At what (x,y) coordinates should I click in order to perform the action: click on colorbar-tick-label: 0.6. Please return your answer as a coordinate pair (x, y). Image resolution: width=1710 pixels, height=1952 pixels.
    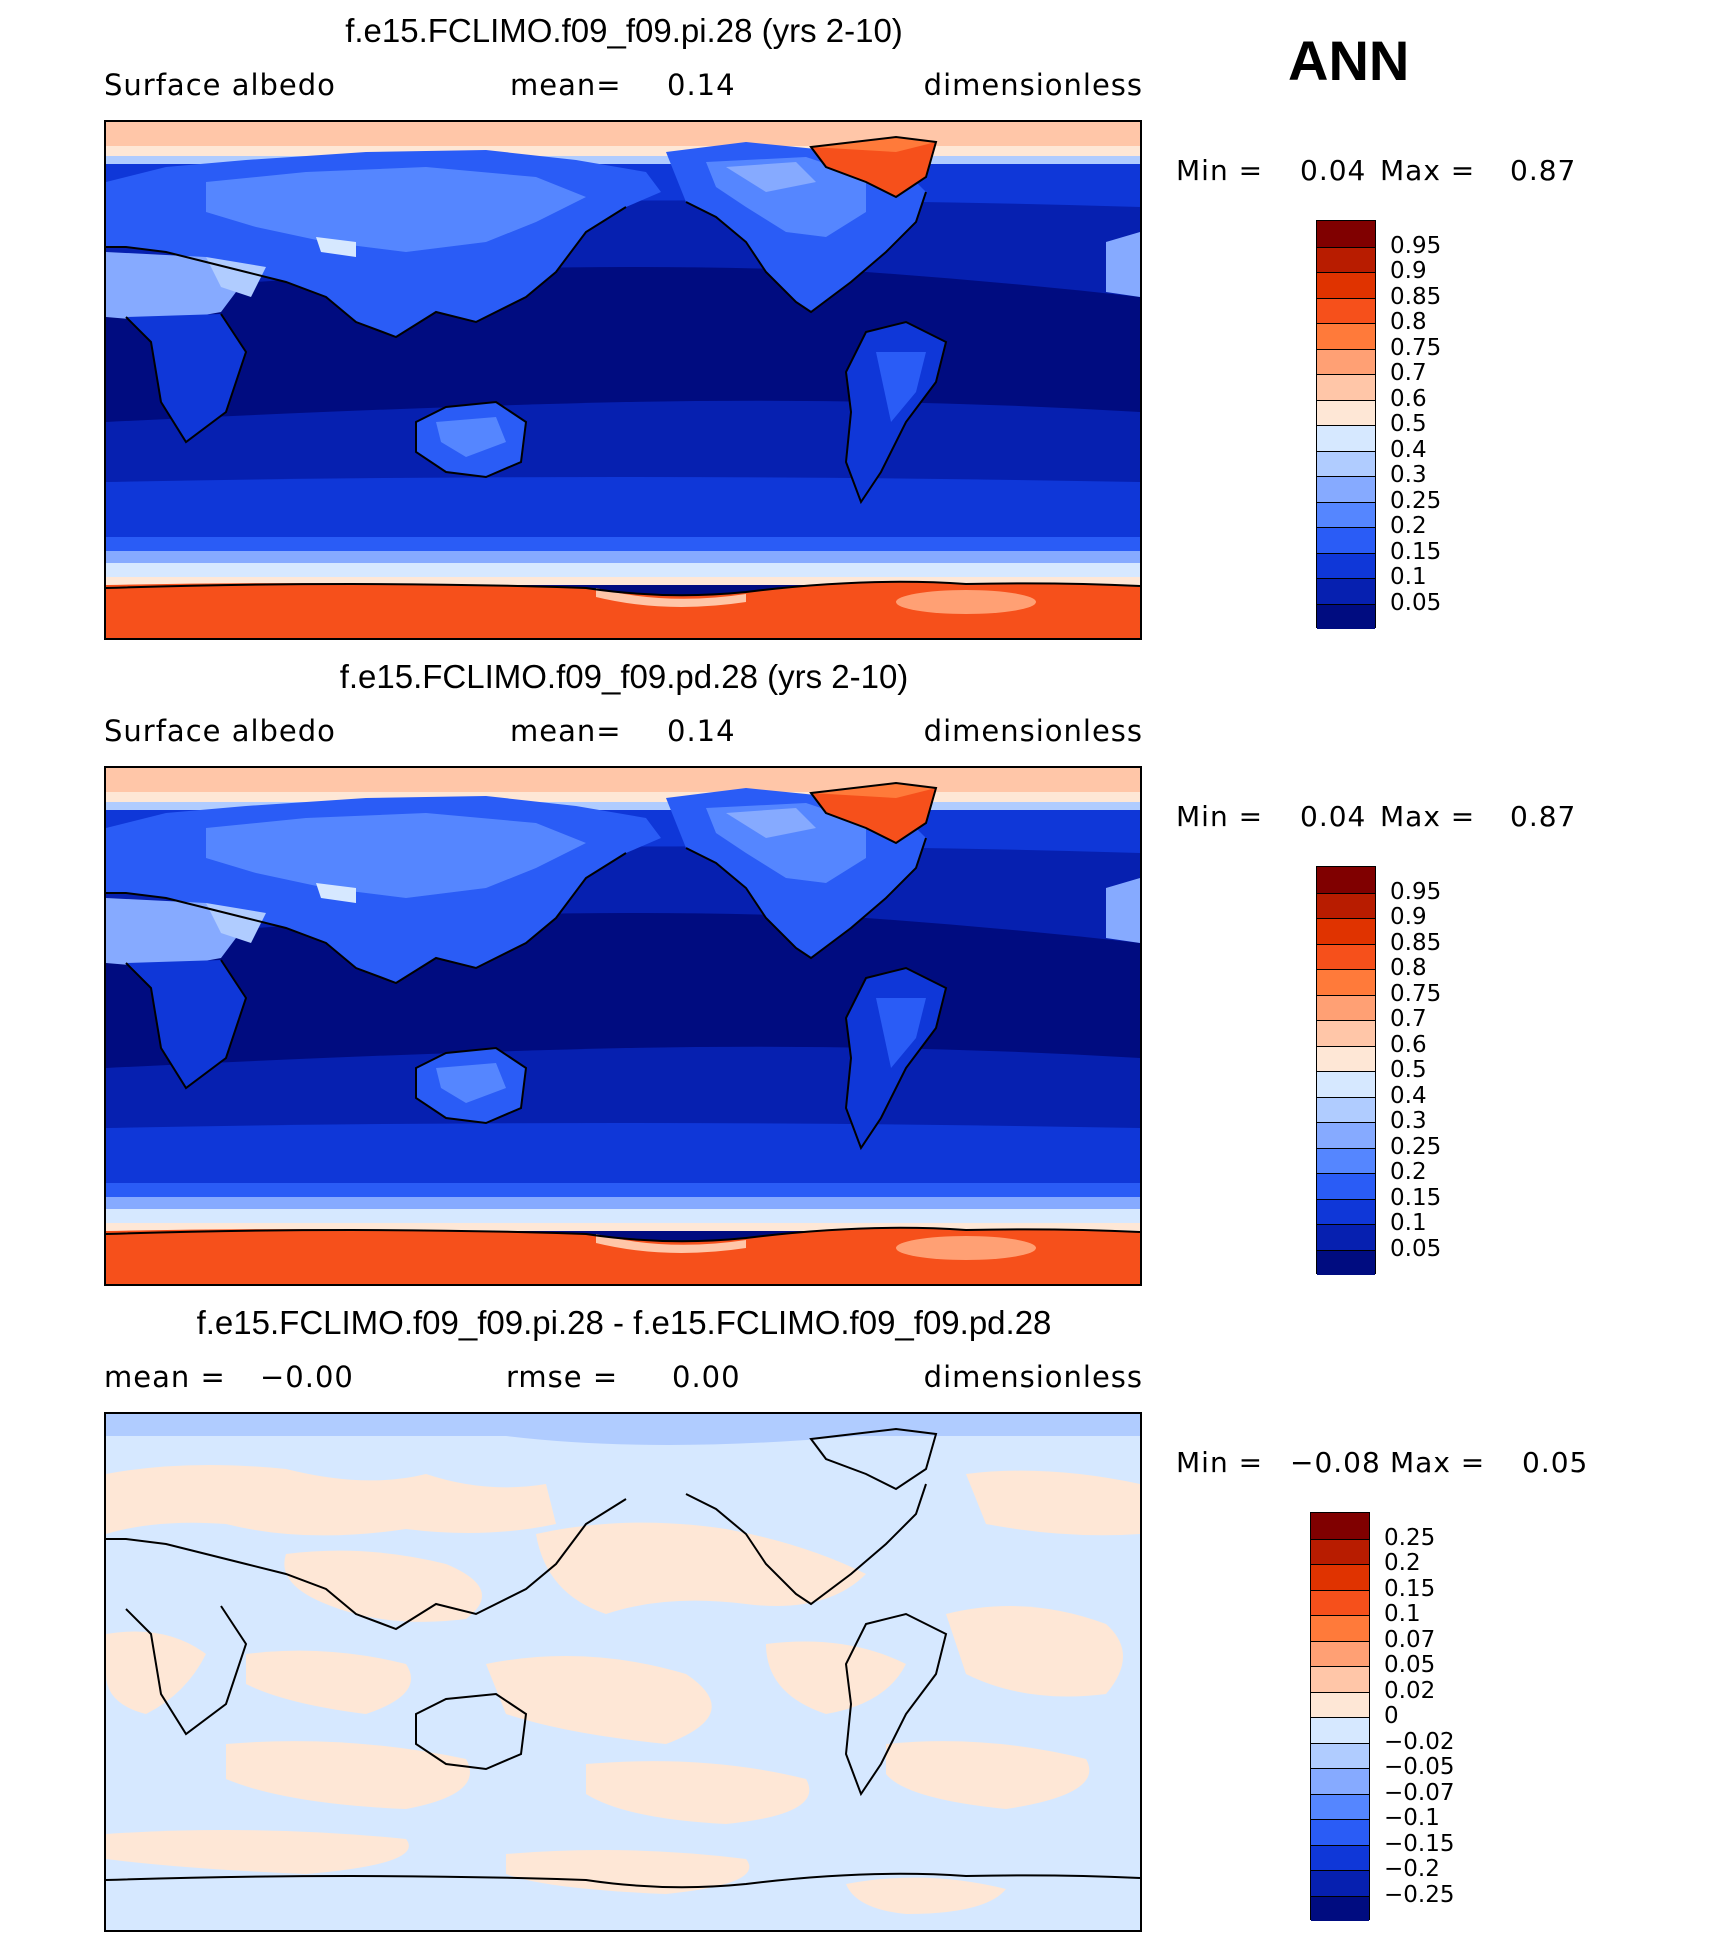
    Looking at the image, I should click on (1408, 398).